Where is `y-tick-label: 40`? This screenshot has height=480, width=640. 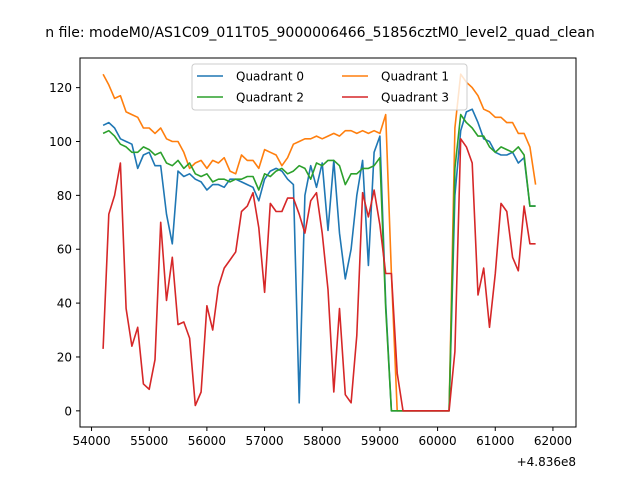
y-tick-label: 40 is located at coordinates (64, 304).